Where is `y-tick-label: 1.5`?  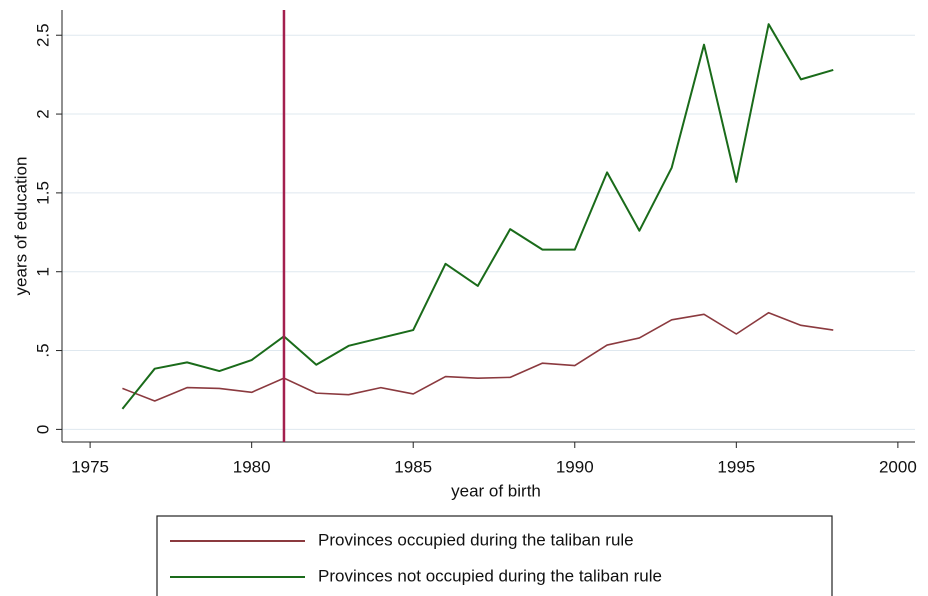
y-tick-label: 1.5 is located at coordinates (42, 193).